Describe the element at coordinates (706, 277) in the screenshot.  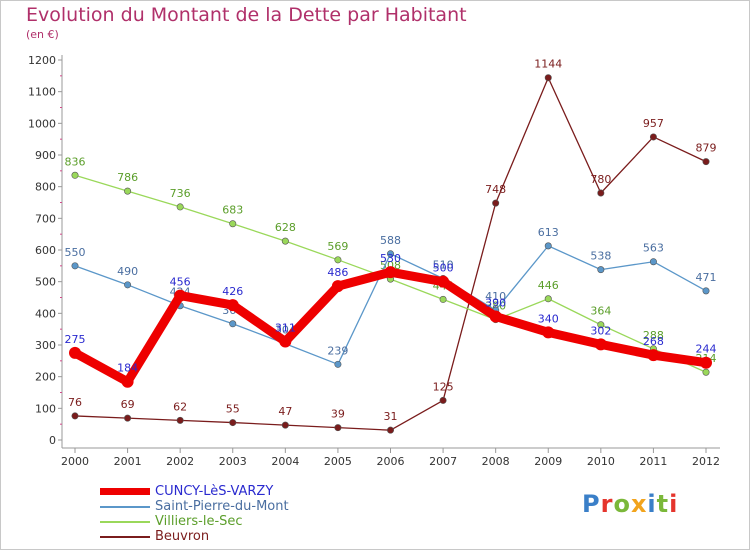
I see `data-label: 471` at that location.